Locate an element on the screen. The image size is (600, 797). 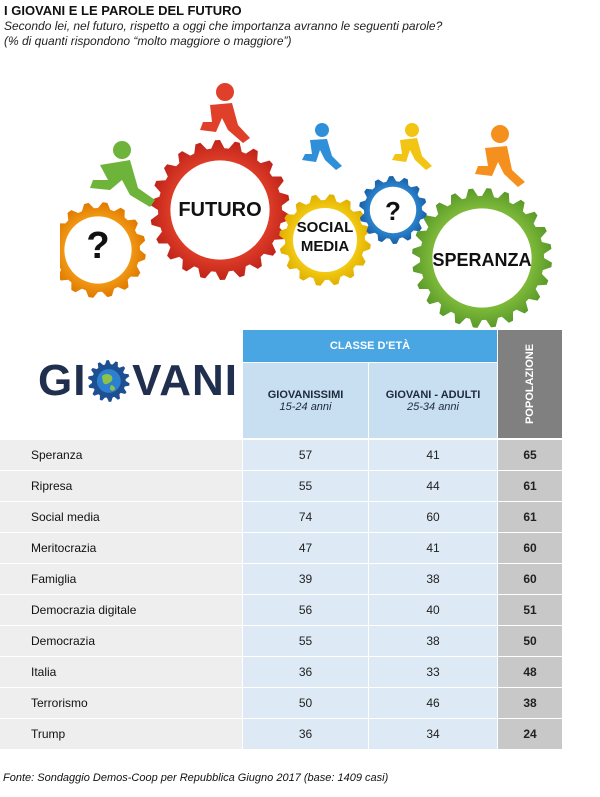
value-cell-giovani-adulti: 44 is located at coordinates (433, 486).